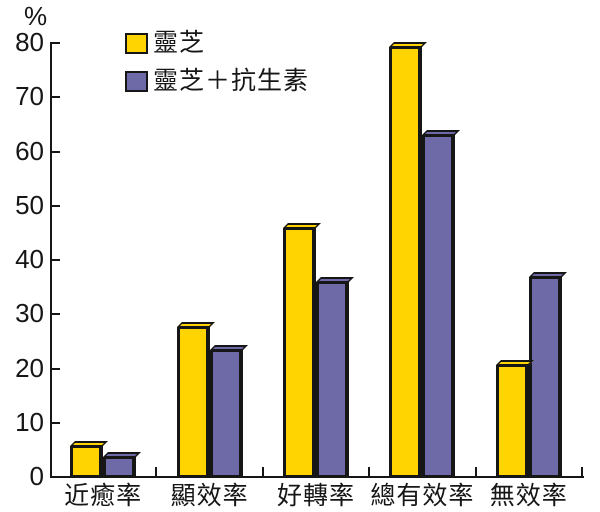 The image size is (600, 512). I want to click on y-tick-label-80: 80, so click(29, 42).